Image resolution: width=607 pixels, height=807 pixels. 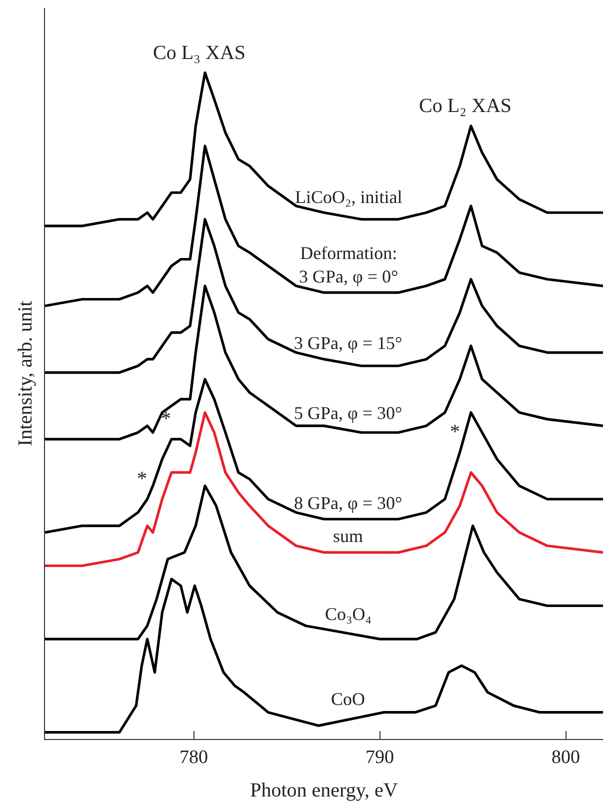 I want to click on x-tick-label: 790, so click(x=380, y=757).